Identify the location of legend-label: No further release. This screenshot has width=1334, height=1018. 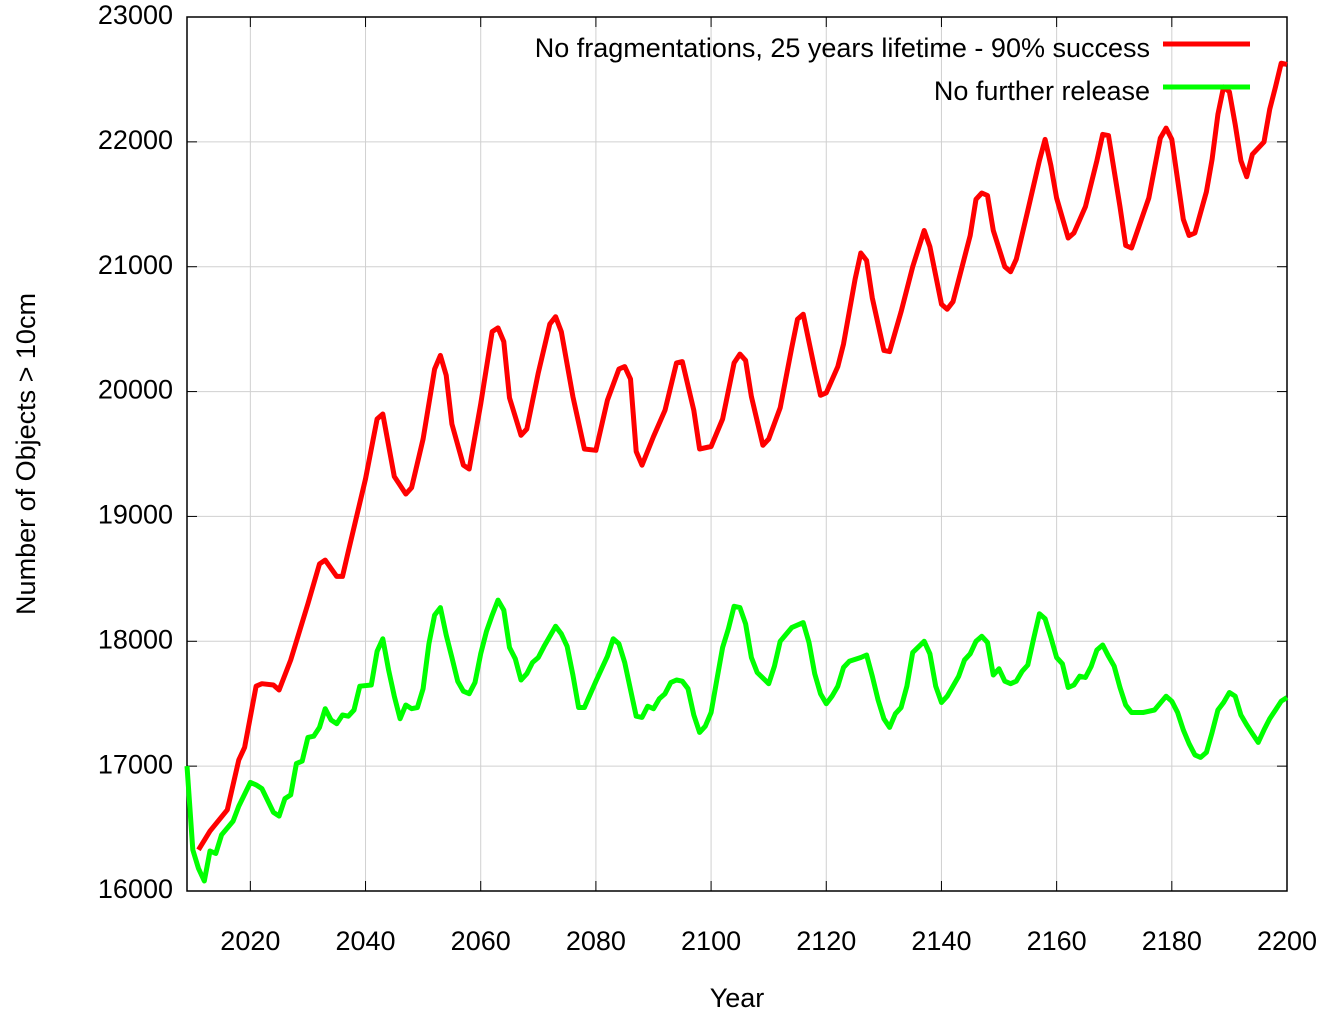
(1042, 91).